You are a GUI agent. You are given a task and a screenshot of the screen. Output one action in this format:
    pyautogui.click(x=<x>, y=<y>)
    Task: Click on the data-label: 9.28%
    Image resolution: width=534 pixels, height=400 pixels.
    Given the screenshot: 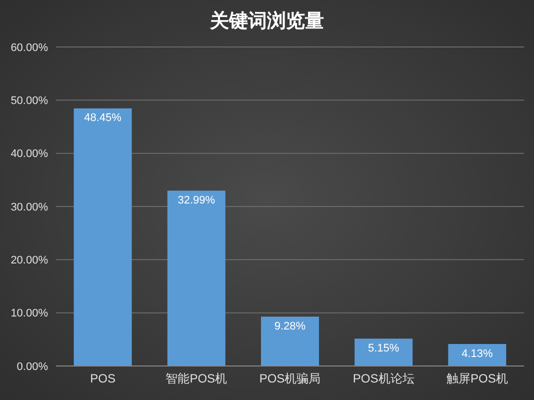 What is the action you would take?
    pyautogui.click(x=290, y=326)
    